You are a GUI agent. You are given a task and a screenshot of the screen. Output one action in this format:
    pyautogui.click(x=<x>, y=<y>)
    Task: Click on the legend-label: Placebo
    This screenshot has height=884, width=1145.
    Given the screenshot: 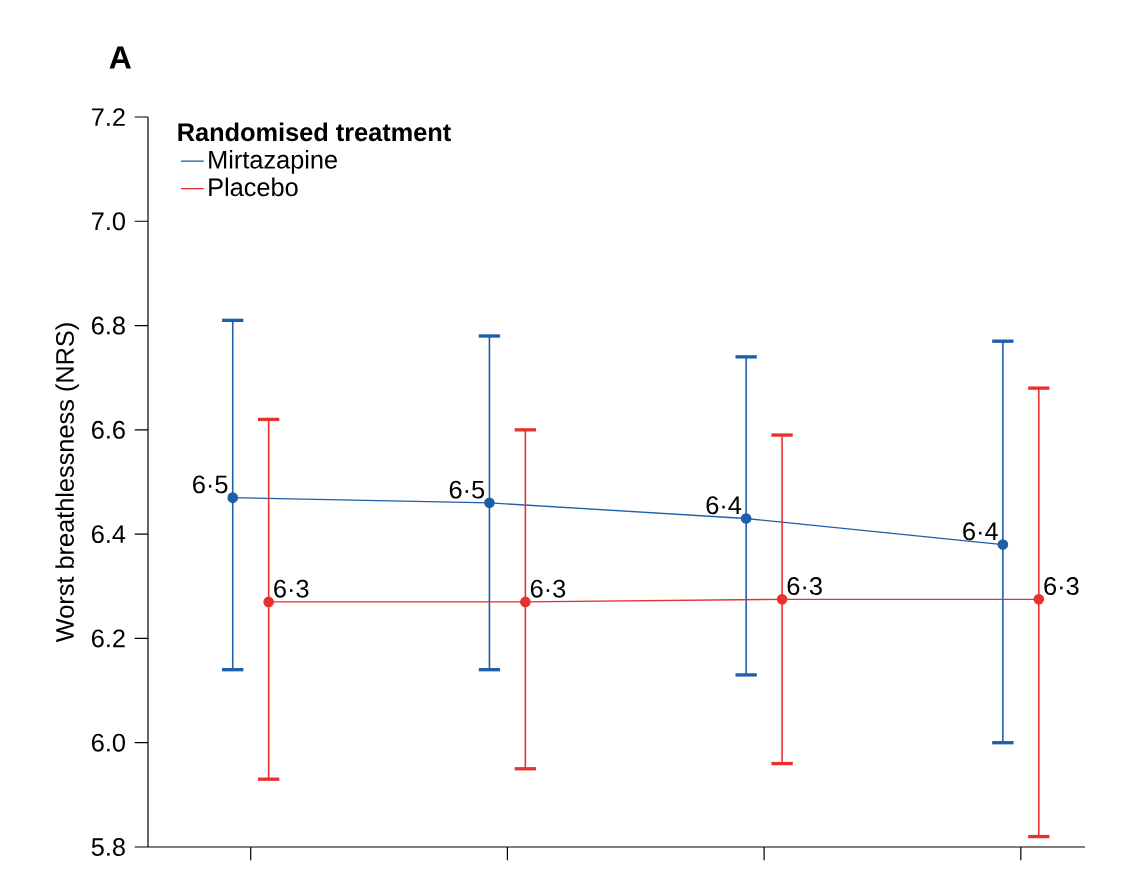 What is the action you would take?
    pyautogui.click(x=253, y=187)
    